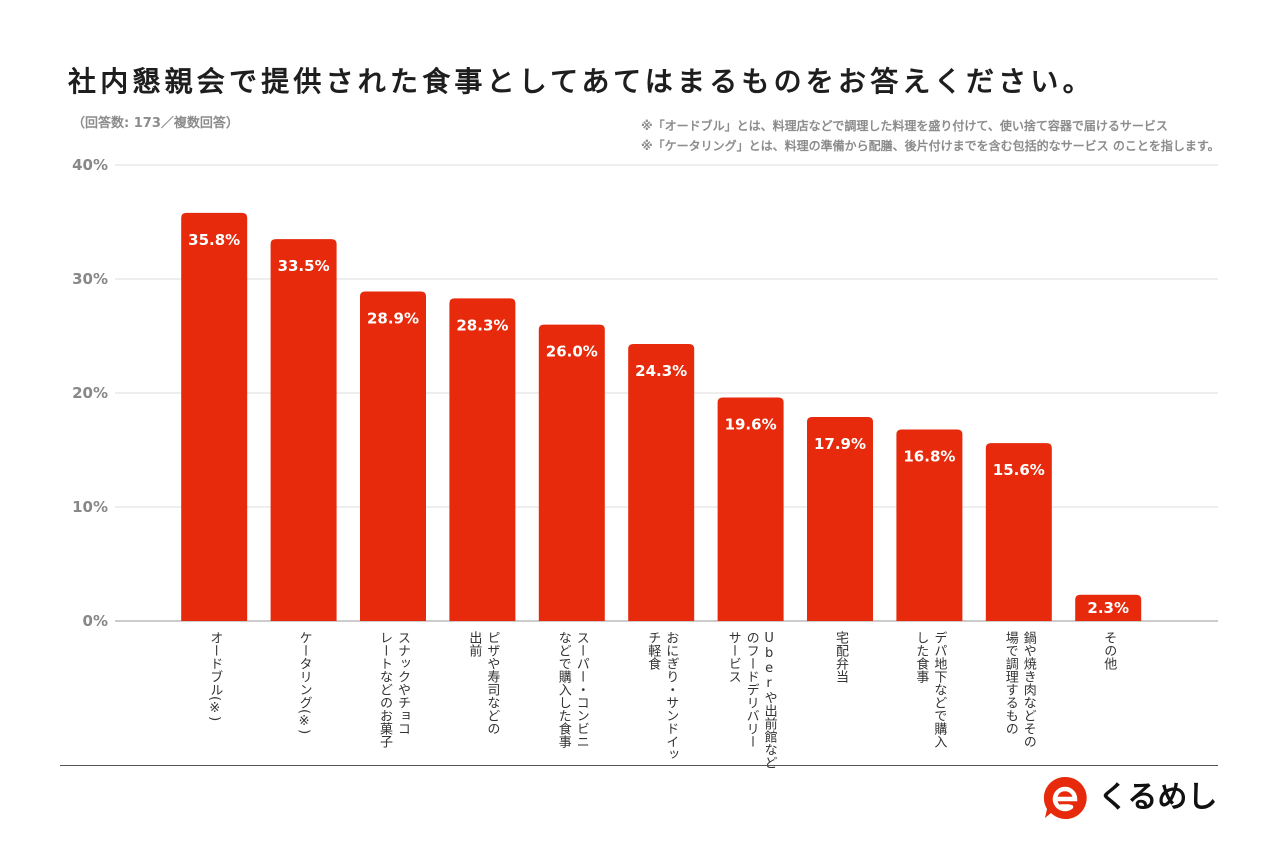 Image resolution: width=1280 pixels, height=853 pixels. What do you see at coordinates (929, 456) in the screenshot?
I see `data-label: 16.8%` at bounding box center [929, 456].